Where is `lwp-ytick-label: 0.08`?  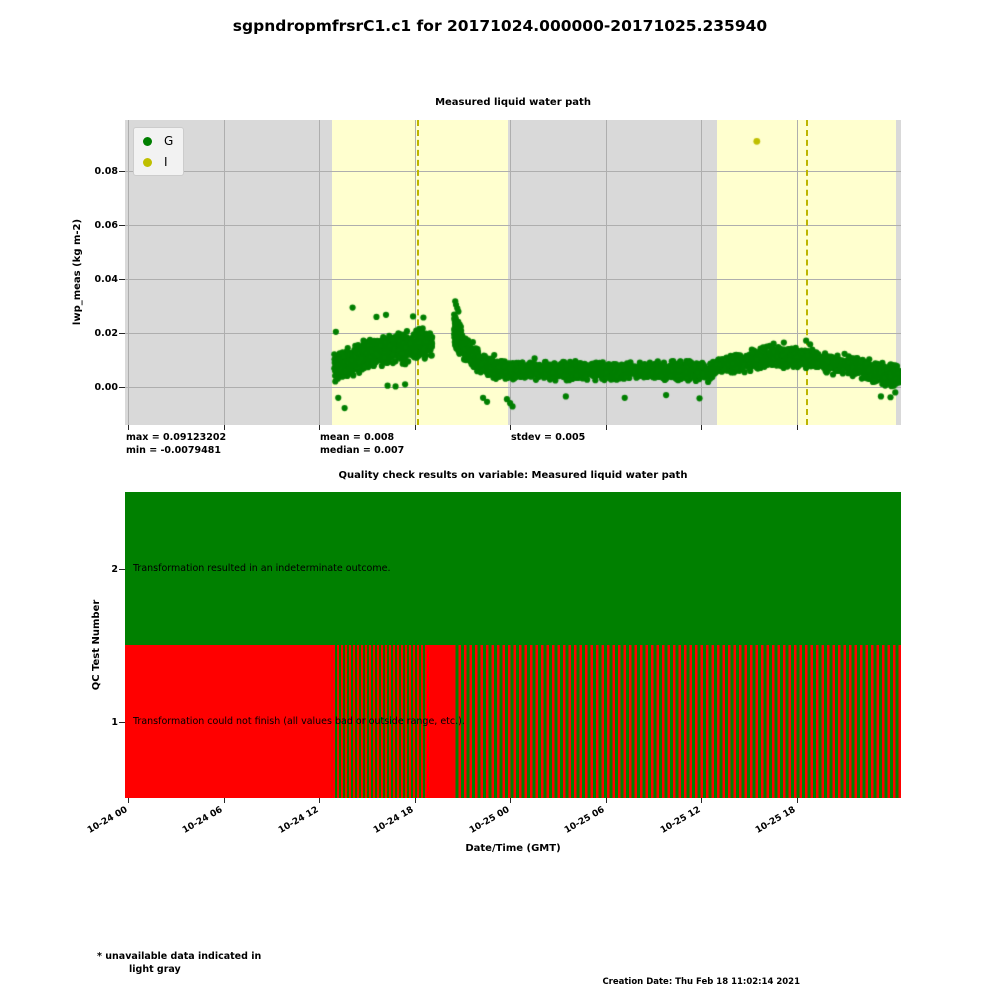
lwp-ytick-label: 0.08 is located at coordinates (106, 172).